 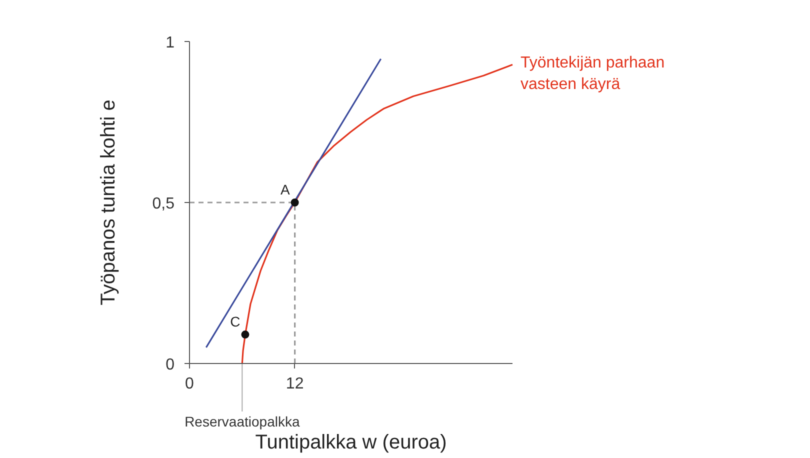 I want to click on x-axis-title: Tuntipalkka w (euroa), so click(x=351, y=443).